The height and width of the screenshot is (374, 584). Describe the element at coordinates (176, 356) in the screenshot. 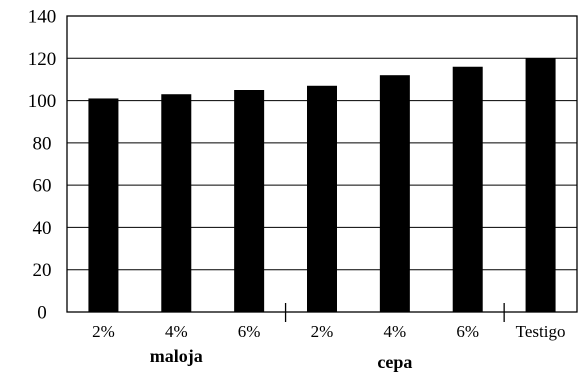

I see `group-label: maloja` at that location.